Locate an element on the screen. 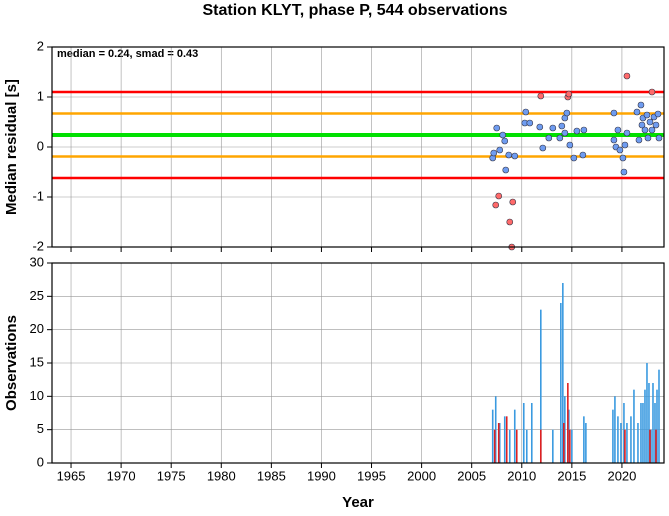 The image size is (669, 516). x-axis-label: Year is located at coordinates (358, 502).